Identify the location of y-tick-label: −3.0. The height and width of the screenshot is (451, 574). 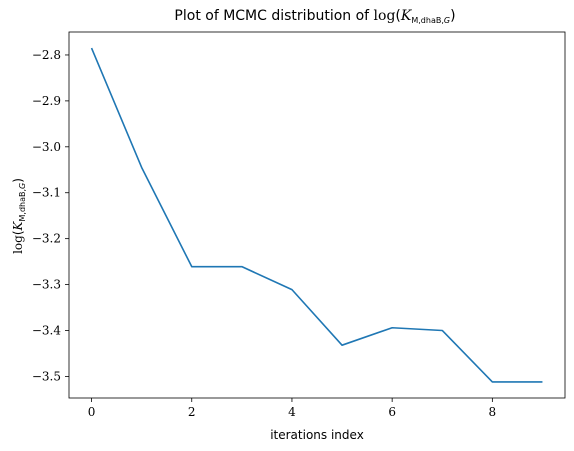
(46, 147).